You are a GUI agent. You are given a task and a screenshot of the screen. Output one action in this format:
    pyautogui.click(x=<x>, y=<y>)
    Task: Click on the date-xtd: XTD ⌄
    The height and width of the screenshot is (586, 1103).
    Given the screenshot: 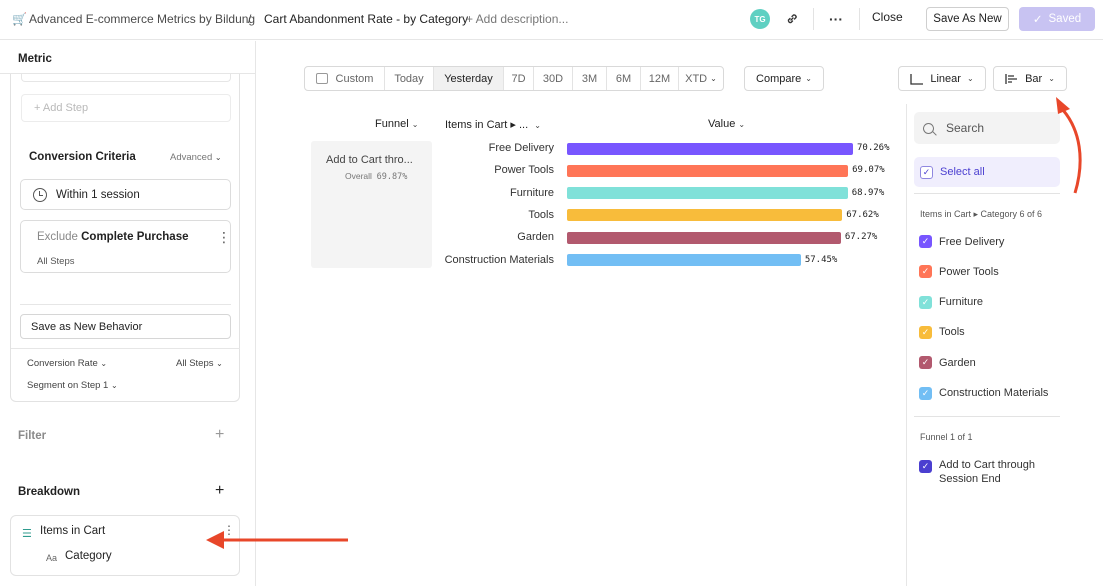 What is the action you would take?
    pyautogui.click(x=701, y=78)
    